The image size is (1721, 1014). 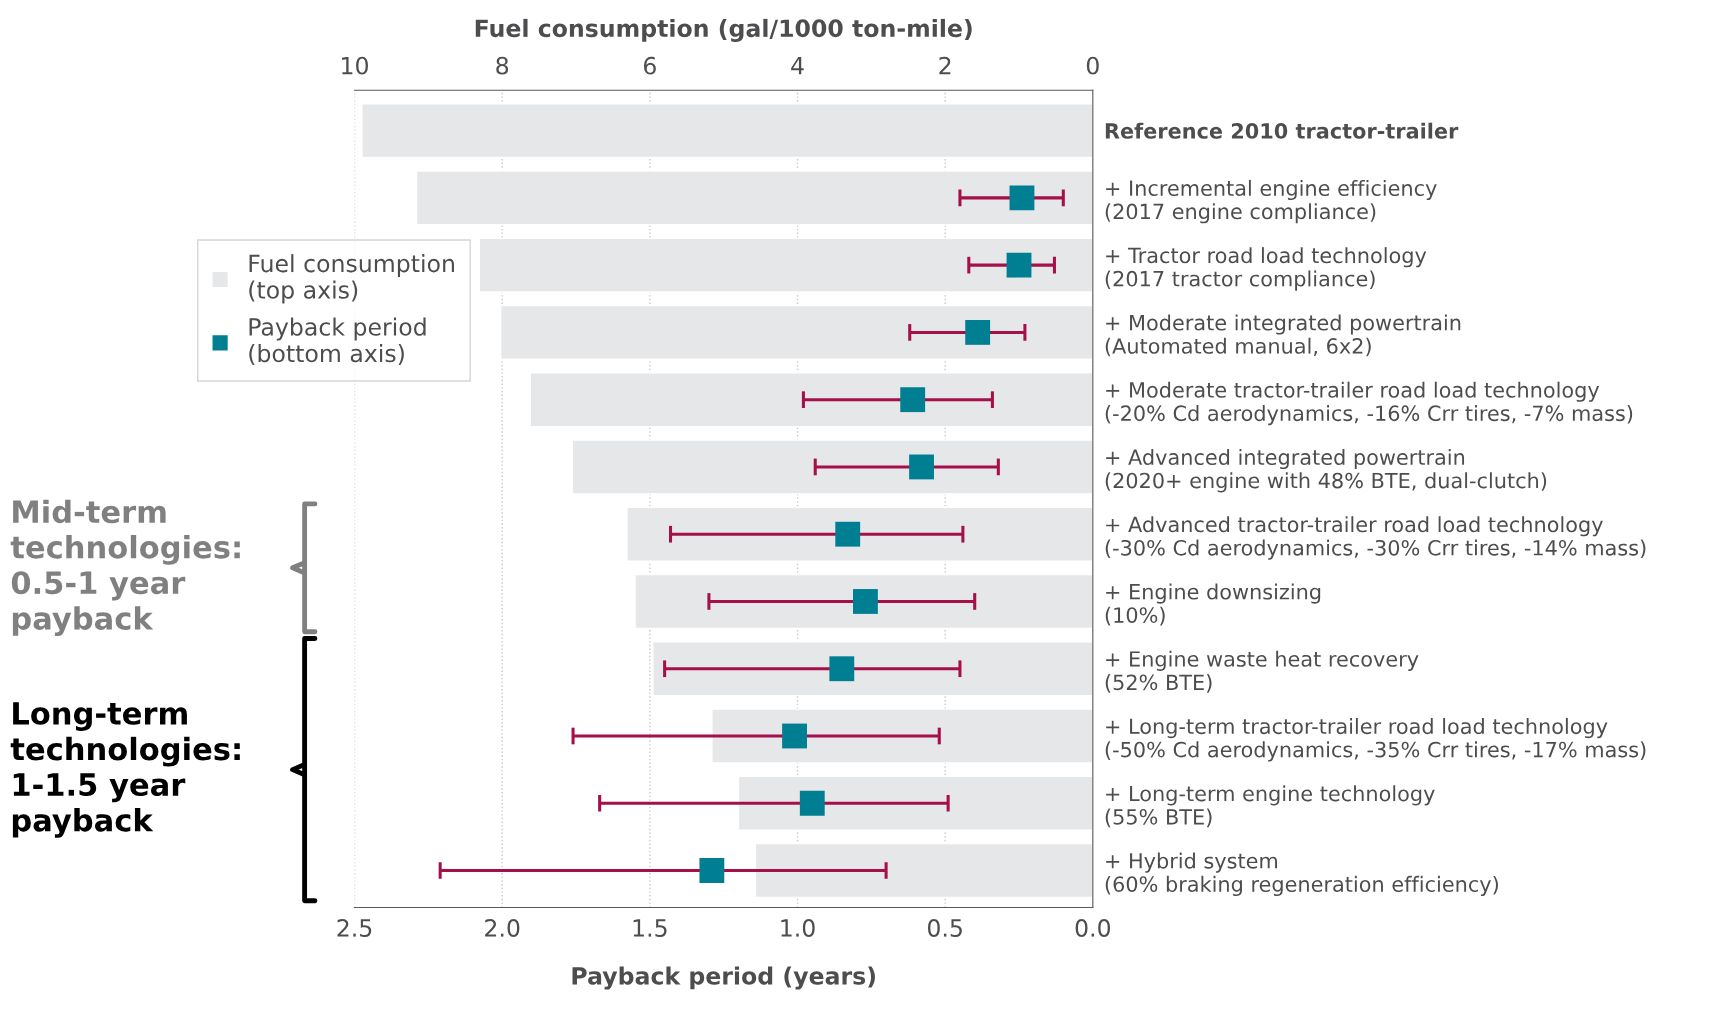 What do you see at coordinates (1375, 740) in the screenshot?
I see `y-tick-label: + Long-term tractor-trailer road load technology (-50% Cd aerodynamics, -35% Crr tires, -17% mass)` at bounding box center [1375, 740].